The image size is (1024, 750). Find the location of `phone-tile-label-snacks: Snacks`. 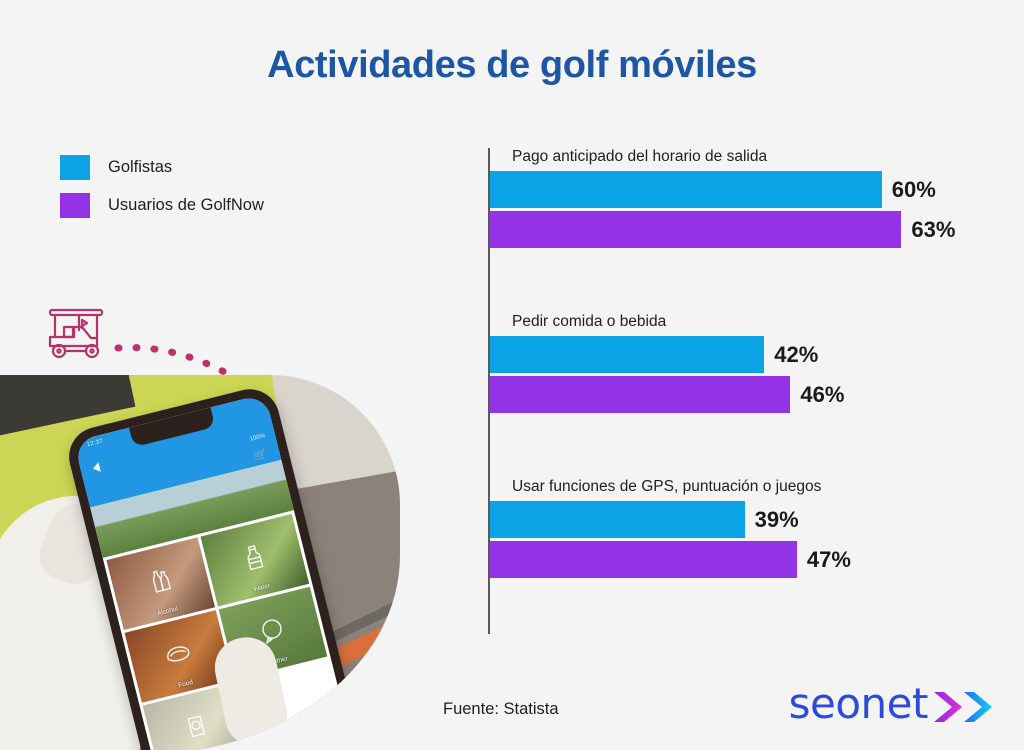

phone-tile-label-snacks: Snacks is located at coordinates (203, 746).